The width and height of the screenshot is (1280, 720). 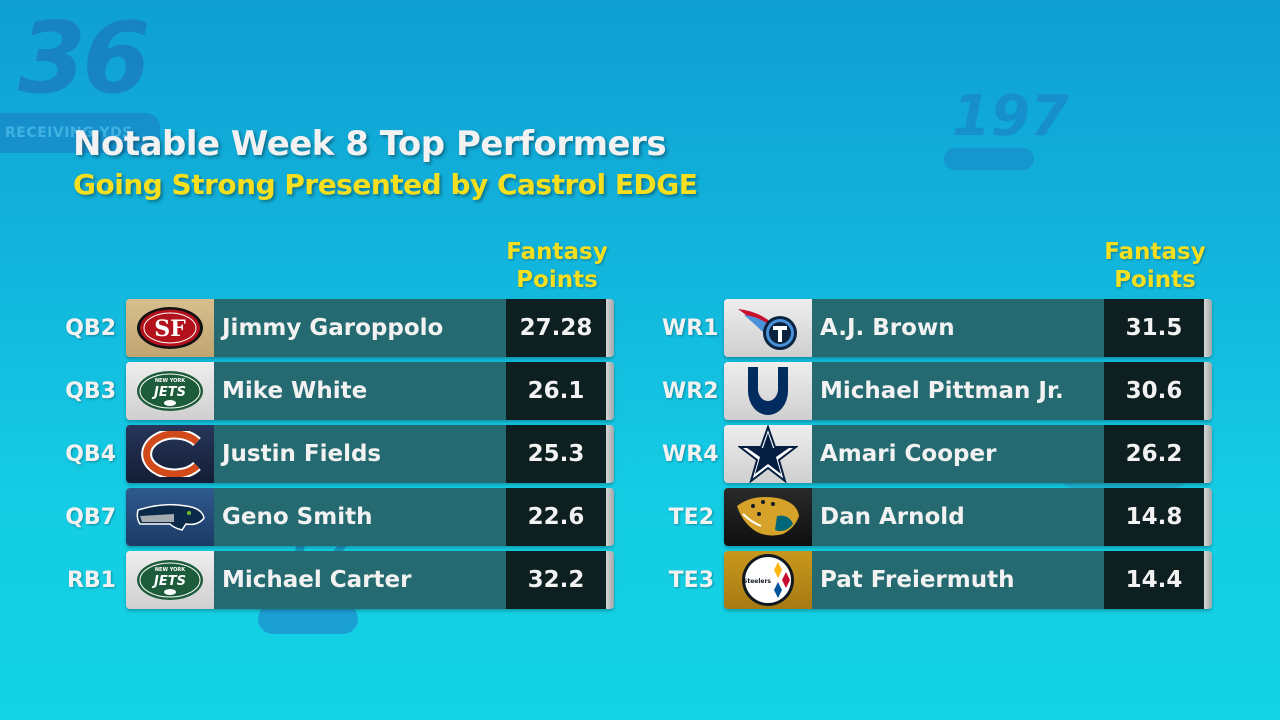 What do you see at coordinates (91, 580) in the screenshot?
I see `position-label: RB1` at bounding box center [91, 580].